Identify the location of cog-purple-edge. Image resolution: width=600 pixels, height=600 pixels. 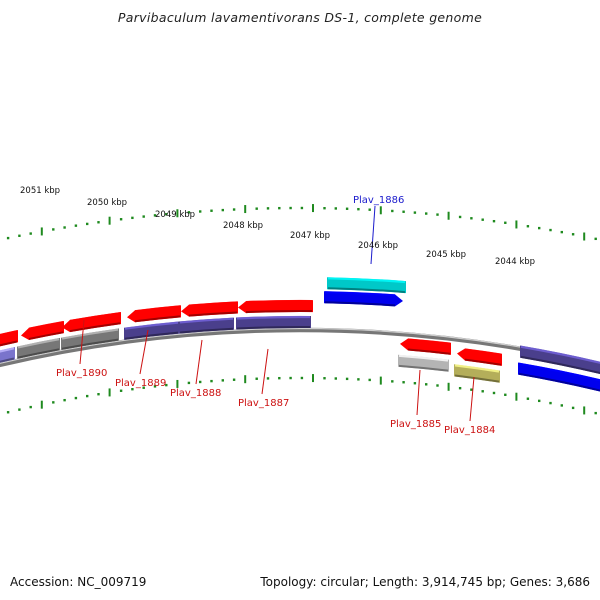
(7, 355).